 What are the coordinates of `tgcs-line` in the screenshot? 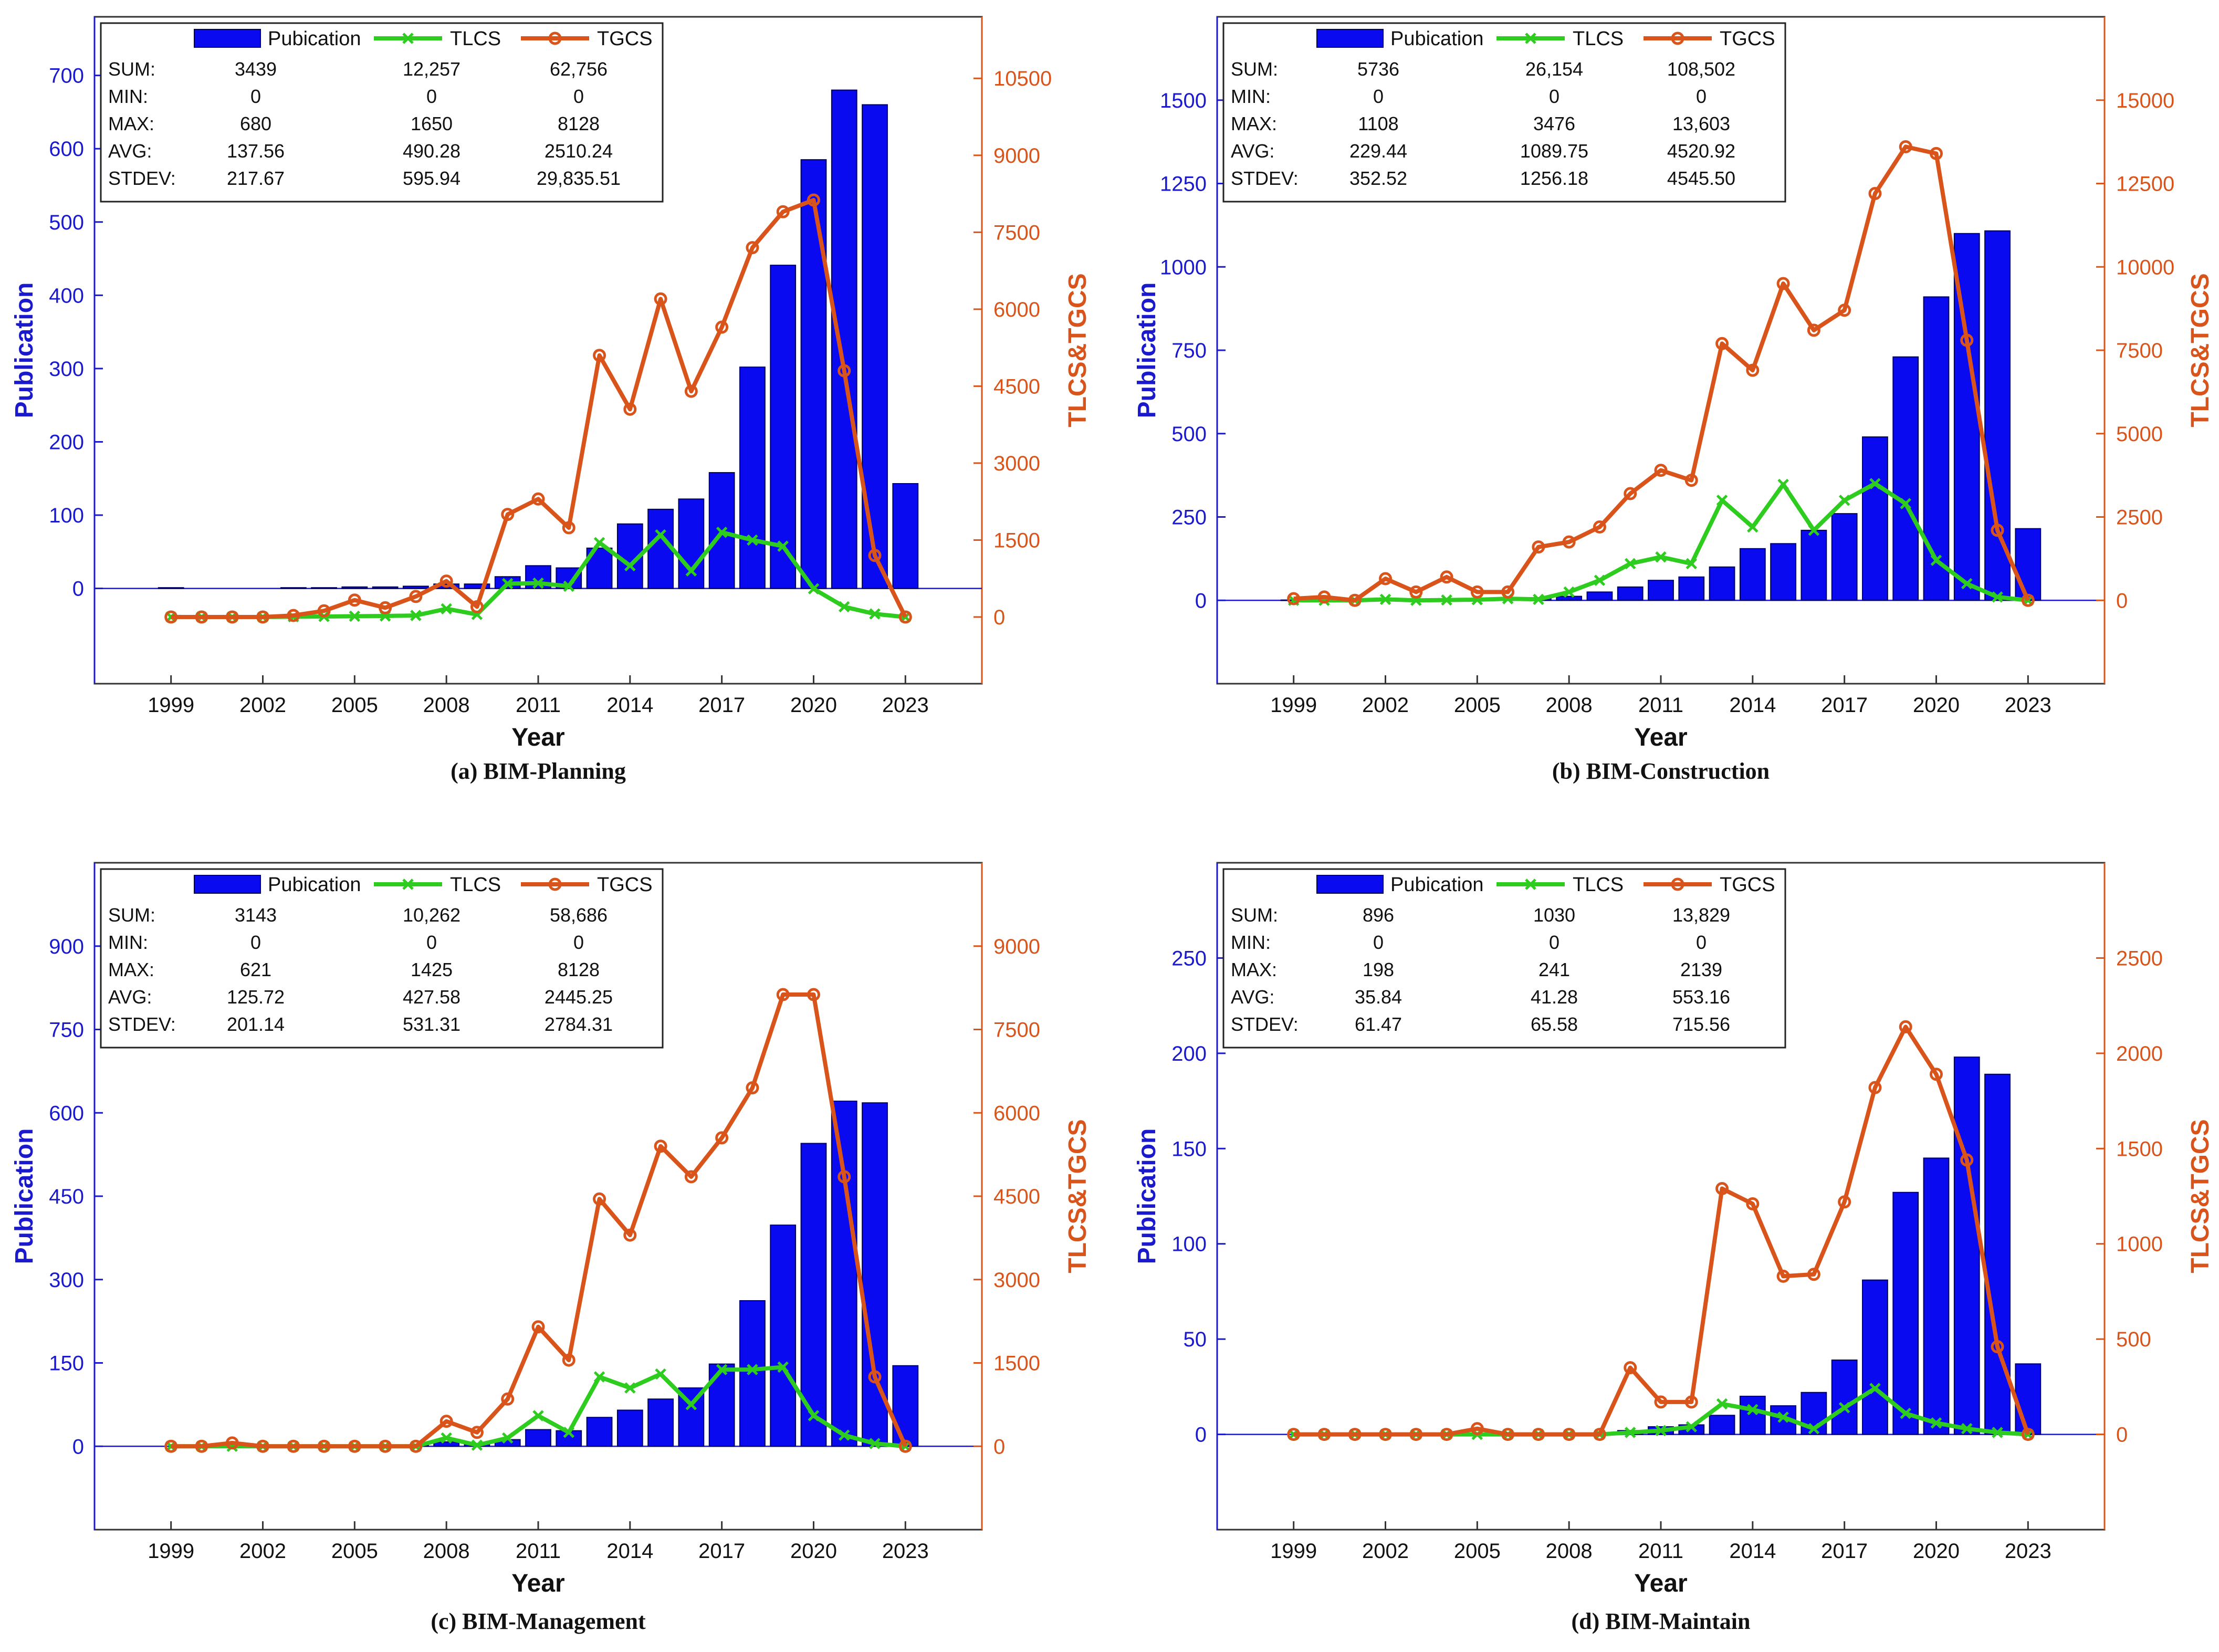 It's located at (1662, 1231).